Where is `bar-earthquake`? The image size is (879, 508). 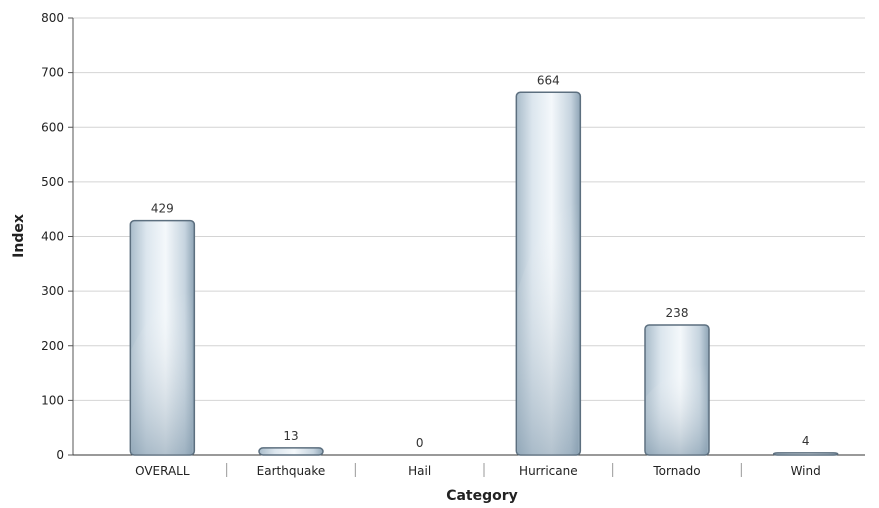 bar-earthquake is located at coordinates (291, 451).